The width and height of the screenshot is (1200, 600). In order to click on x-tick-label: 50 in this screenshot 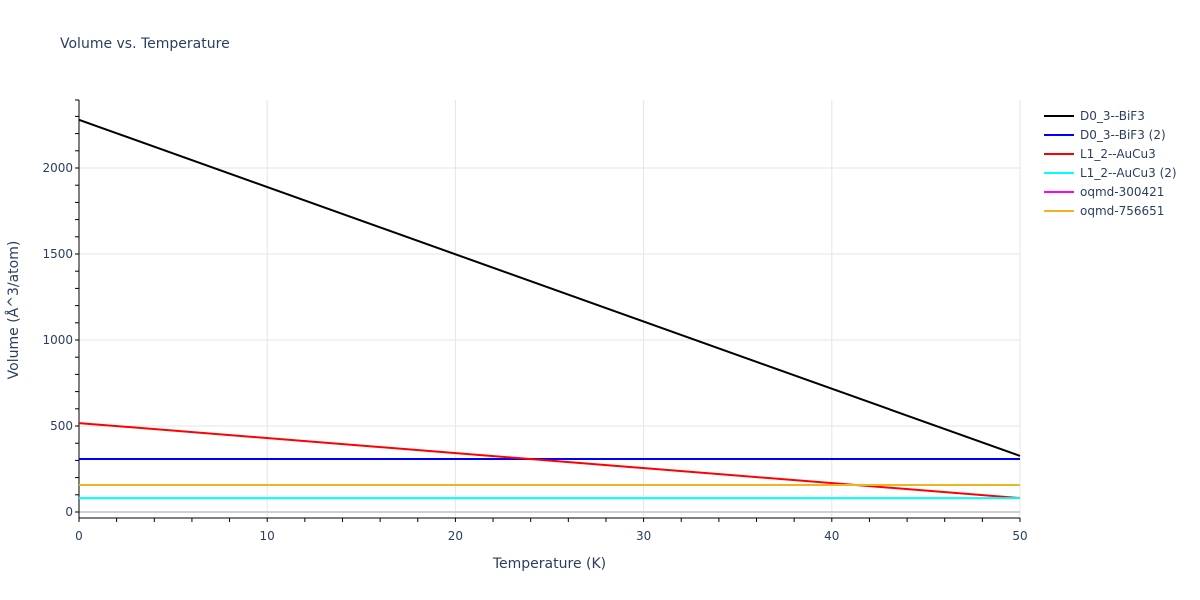, I will do `click(1019, 536)`.